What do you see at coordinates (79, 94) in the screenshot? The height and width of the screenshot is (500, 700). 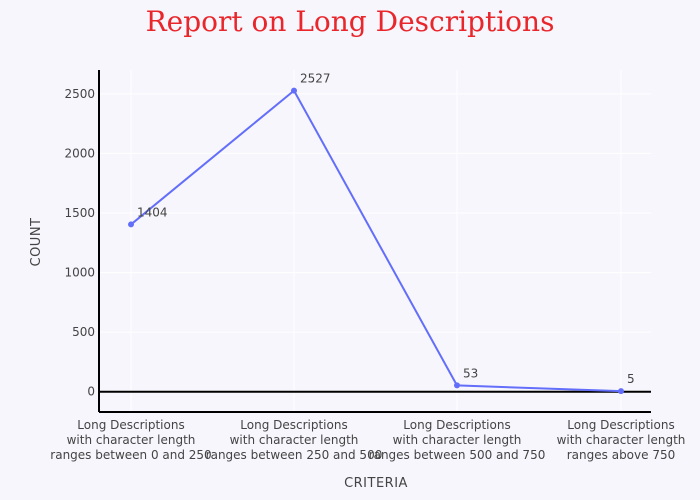 I see `y-tick-label: 2500` at bounding box center [79, 94].